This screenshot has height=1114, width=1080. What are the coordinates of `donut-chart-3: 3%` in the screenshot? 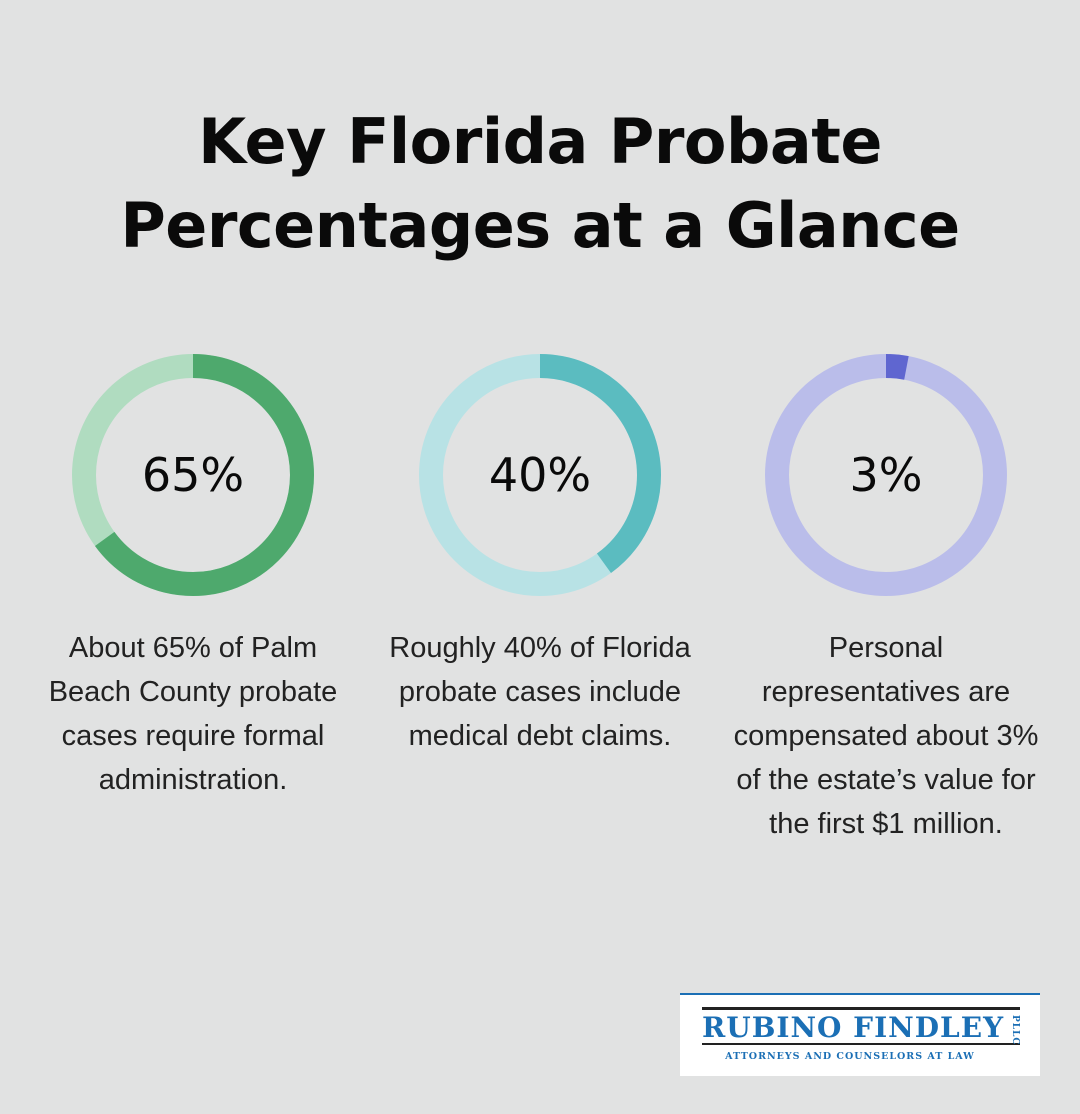 It's located at (886, 475).